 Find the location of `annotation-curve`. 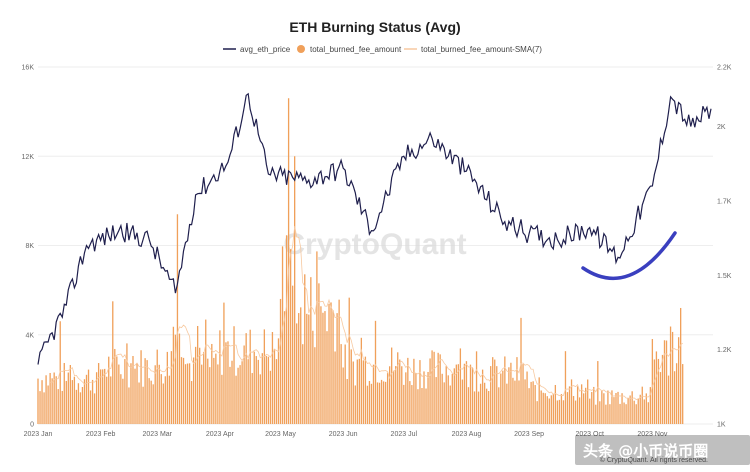

annotation-curve is located at coordinates (629, 256).